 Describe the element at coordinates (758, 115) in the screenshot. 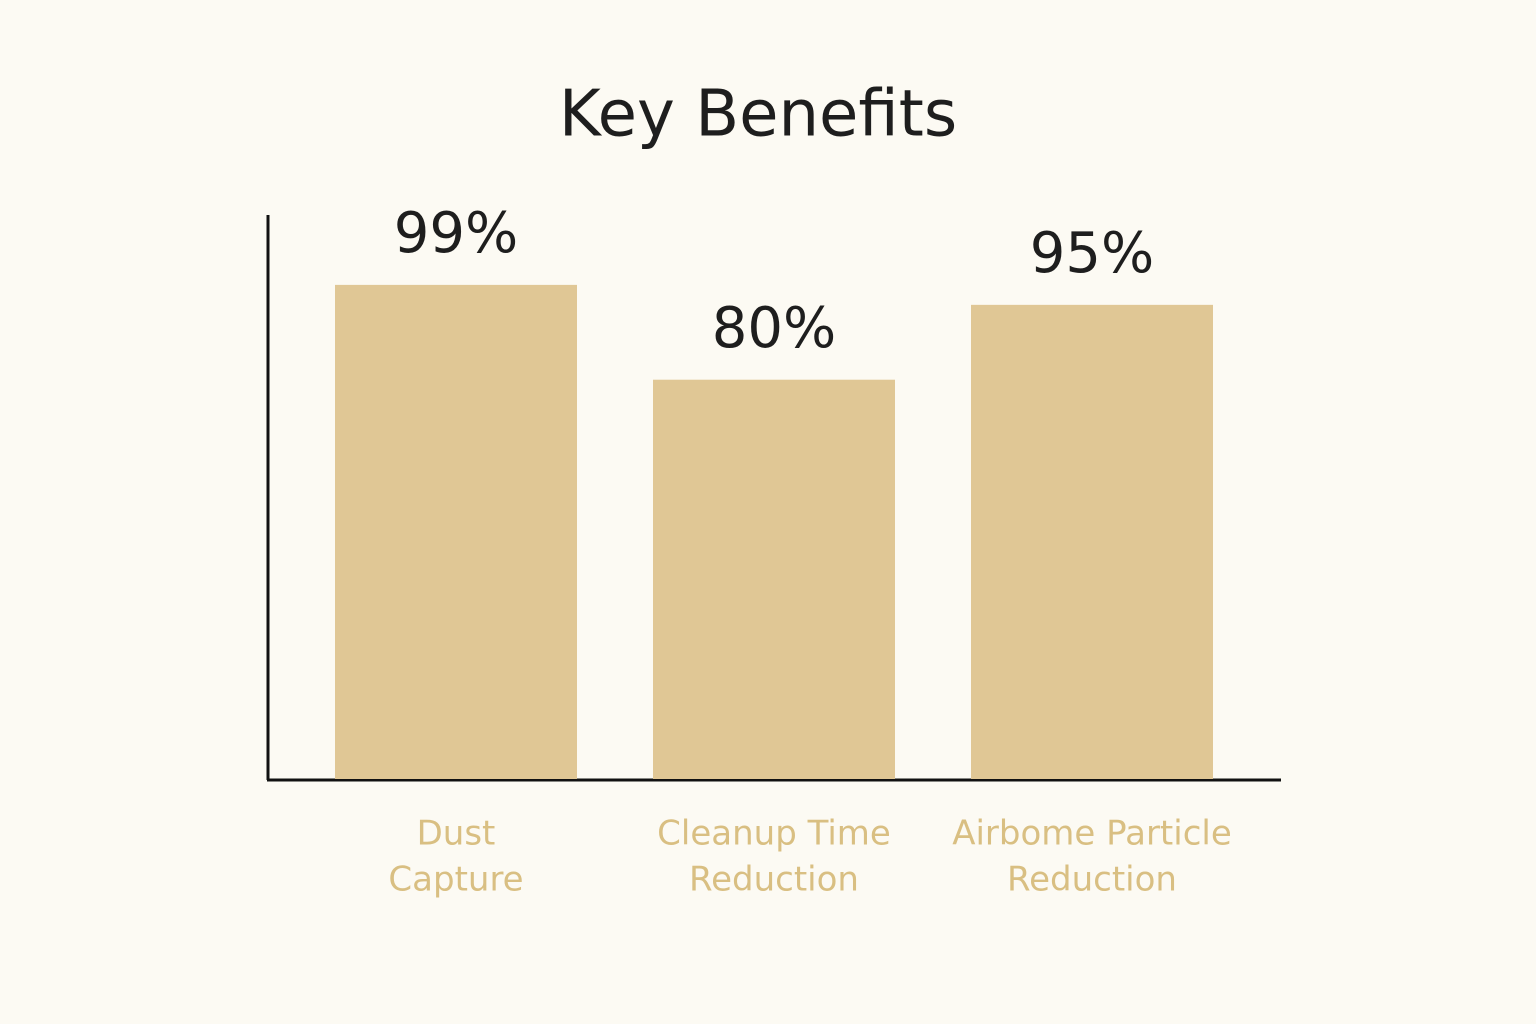

I see `chart-title: Key Benefits` at that location.